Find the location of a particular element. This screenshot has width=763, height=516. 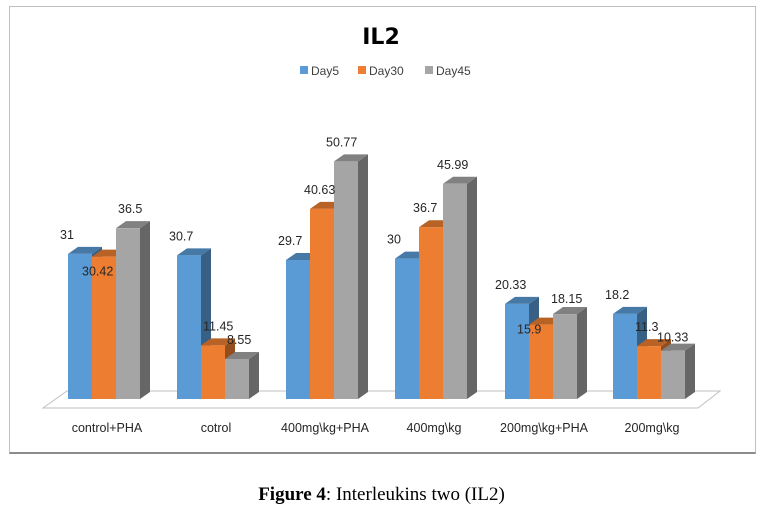

category-label: 200mg\kg is located at coordinates (652, 428).